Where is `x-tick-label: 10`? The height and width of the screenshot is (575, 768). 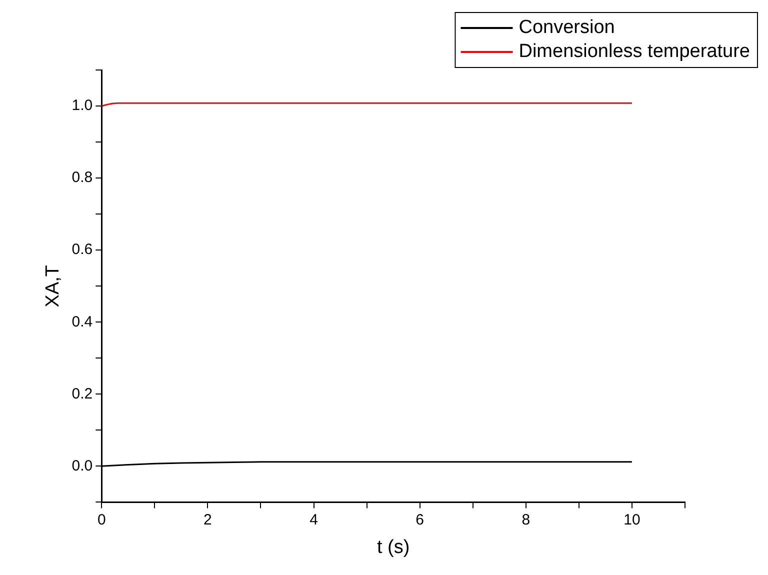
x-tick-label: 10 is located at coordinates (632, 519).